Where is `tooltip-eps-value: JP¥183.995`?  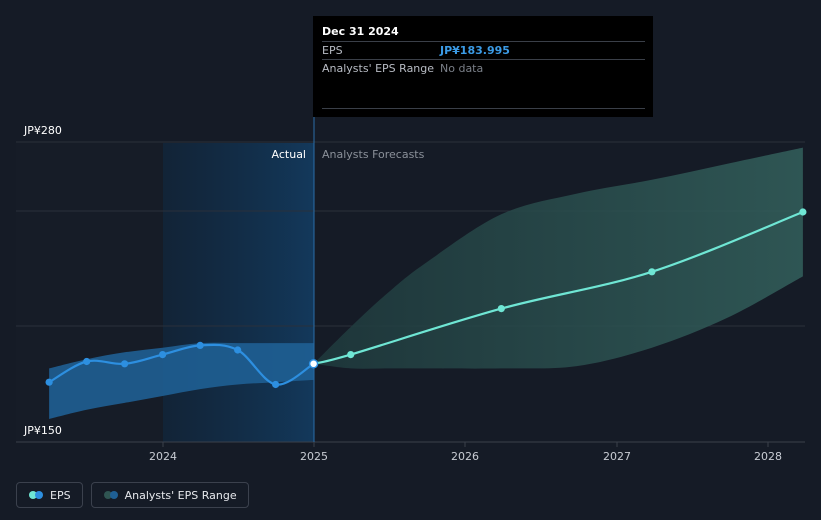 tooltip-eps-value: JP¥183.995 is located at coordinates (475, 50).